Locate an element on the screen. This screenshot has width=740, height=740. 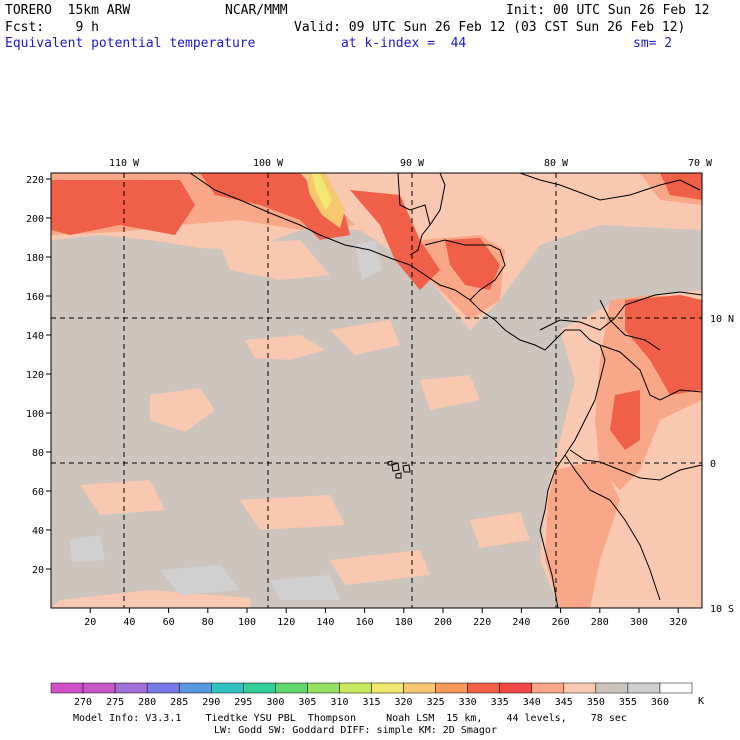
colorbar-label: 325 is located at coordinates (436, 702).